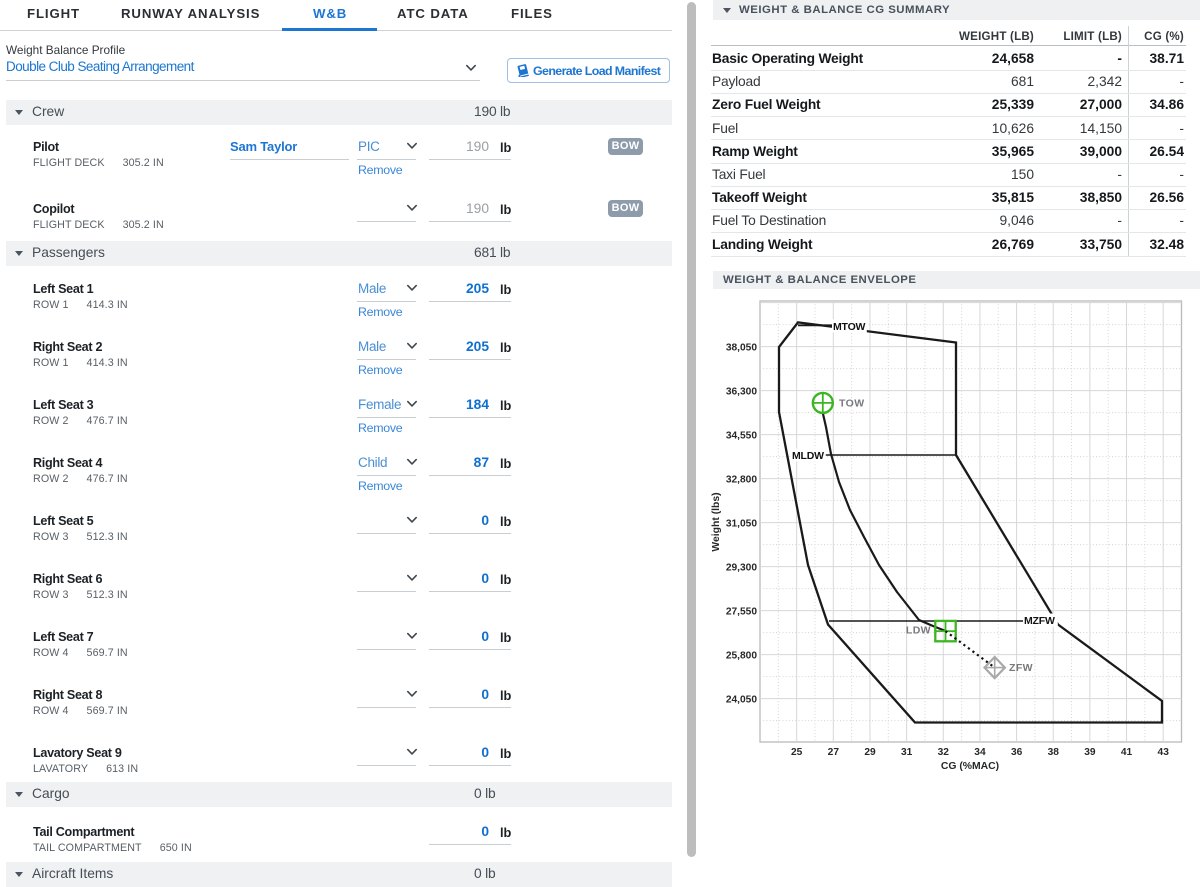  Describe the element at coordinates (741, 480) in the screenshot. I see `svg-text: 32,800` at that location.